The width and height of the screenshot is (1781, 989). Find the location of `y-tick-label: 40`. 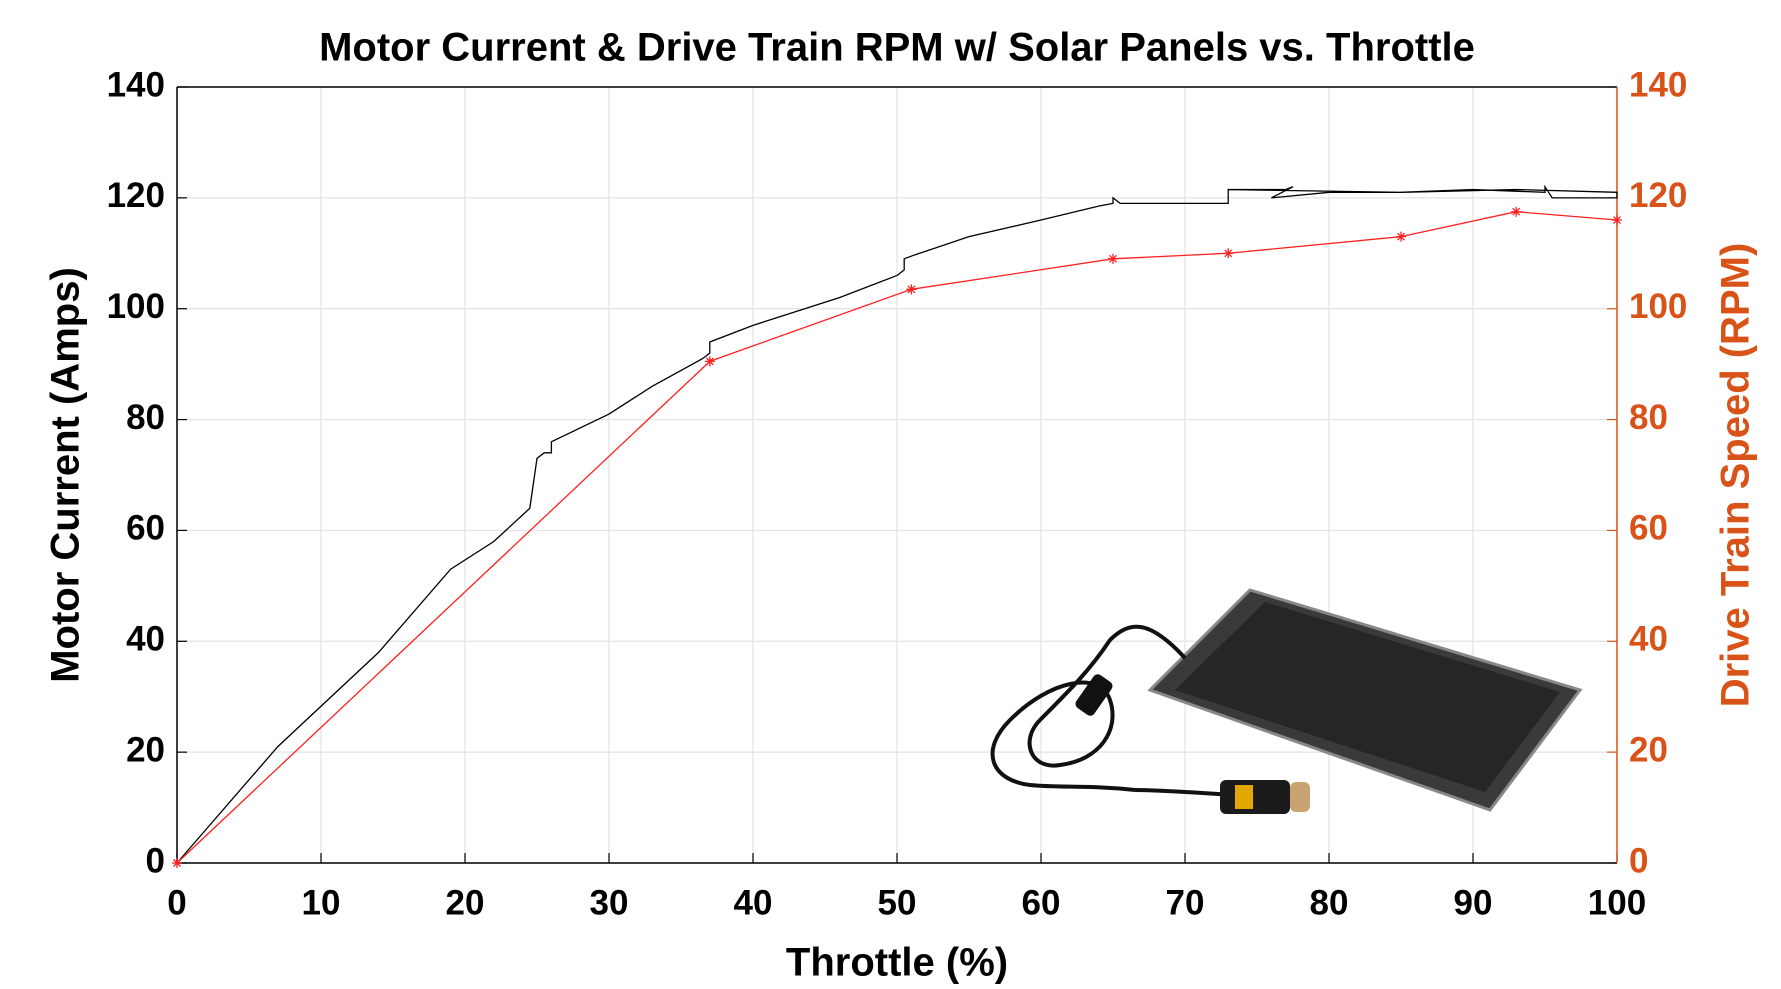

y-tick-label: 40 is located at coordinates (145, 639).